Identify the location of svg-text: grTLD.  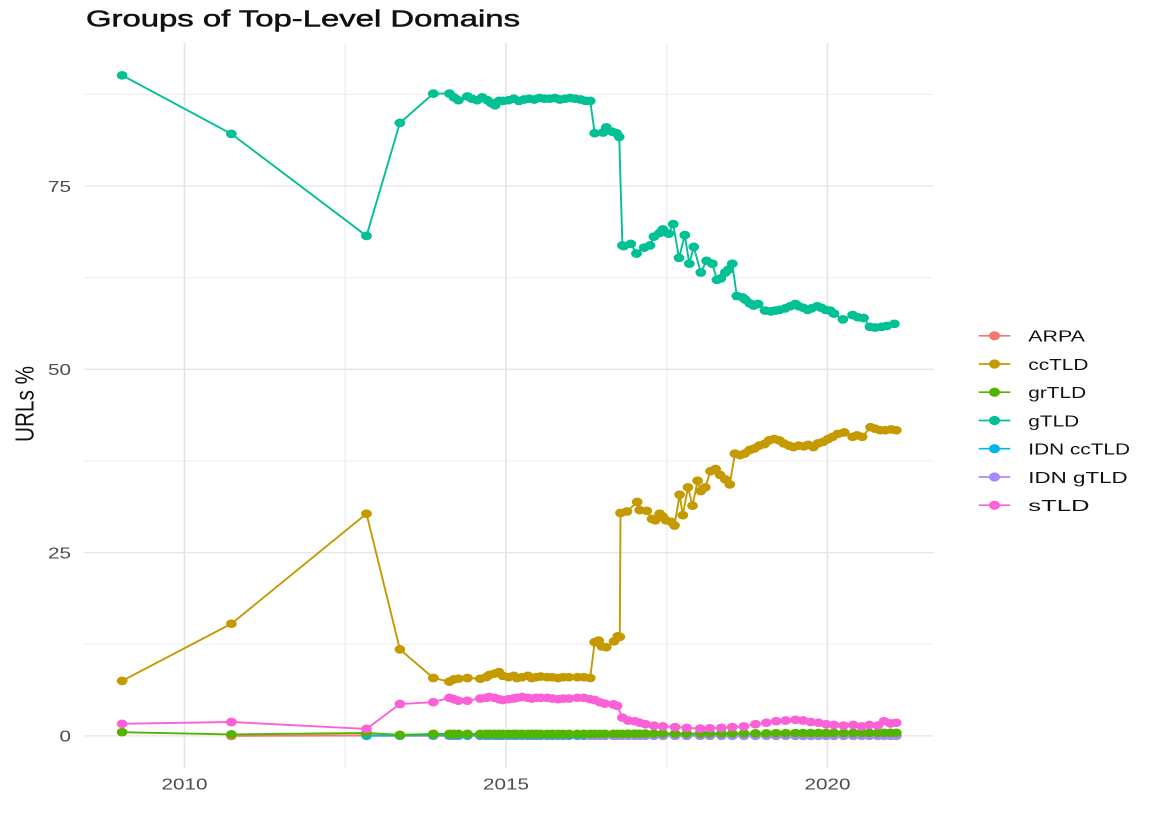
(1057, 393).